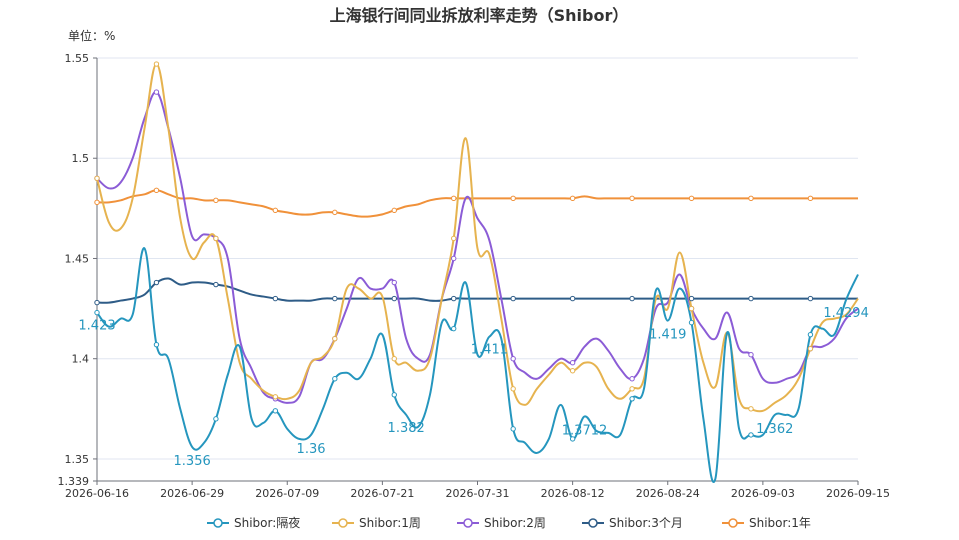 Image resolution: width=959 pixels, height=540 pixels. I want to click on y-axis: 1.339 1.35 1.4 1.45 1.5 1.55, so click(78, 270).